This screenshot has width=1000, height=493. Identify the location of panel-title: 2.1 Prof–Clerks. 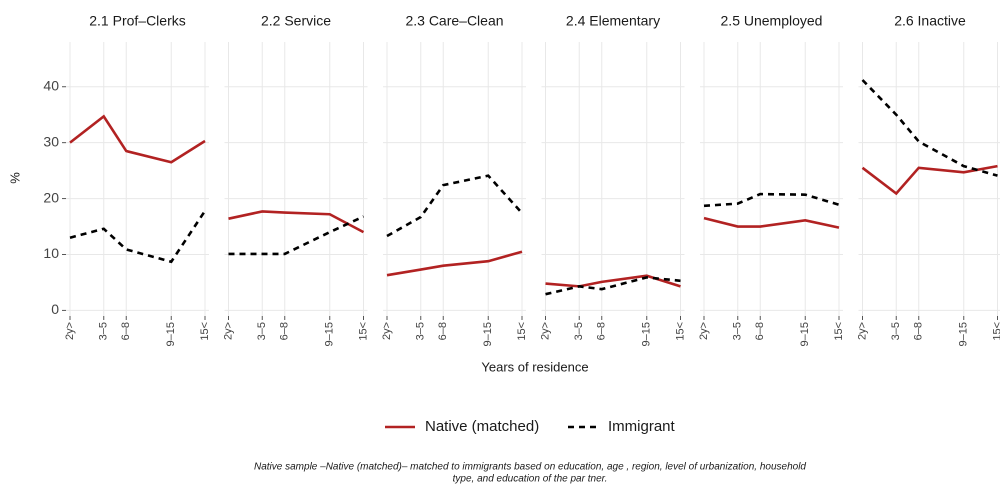
(137, 21).